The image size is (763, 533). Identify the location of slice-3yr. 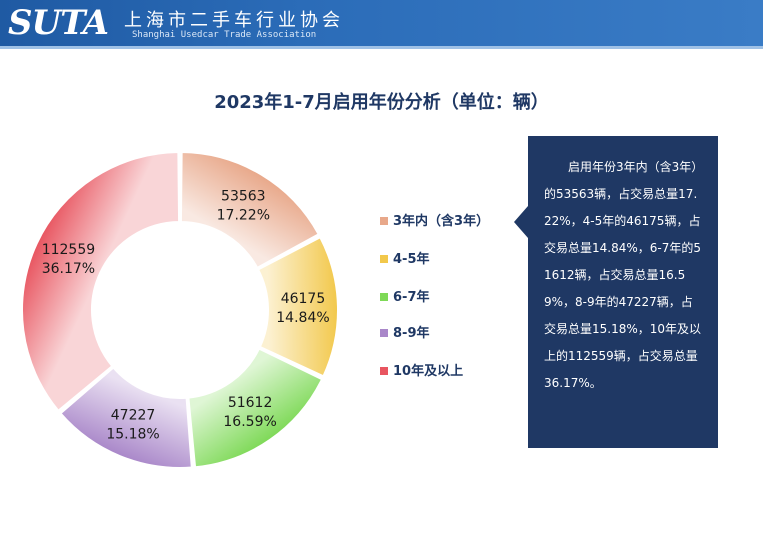
(250, 210).